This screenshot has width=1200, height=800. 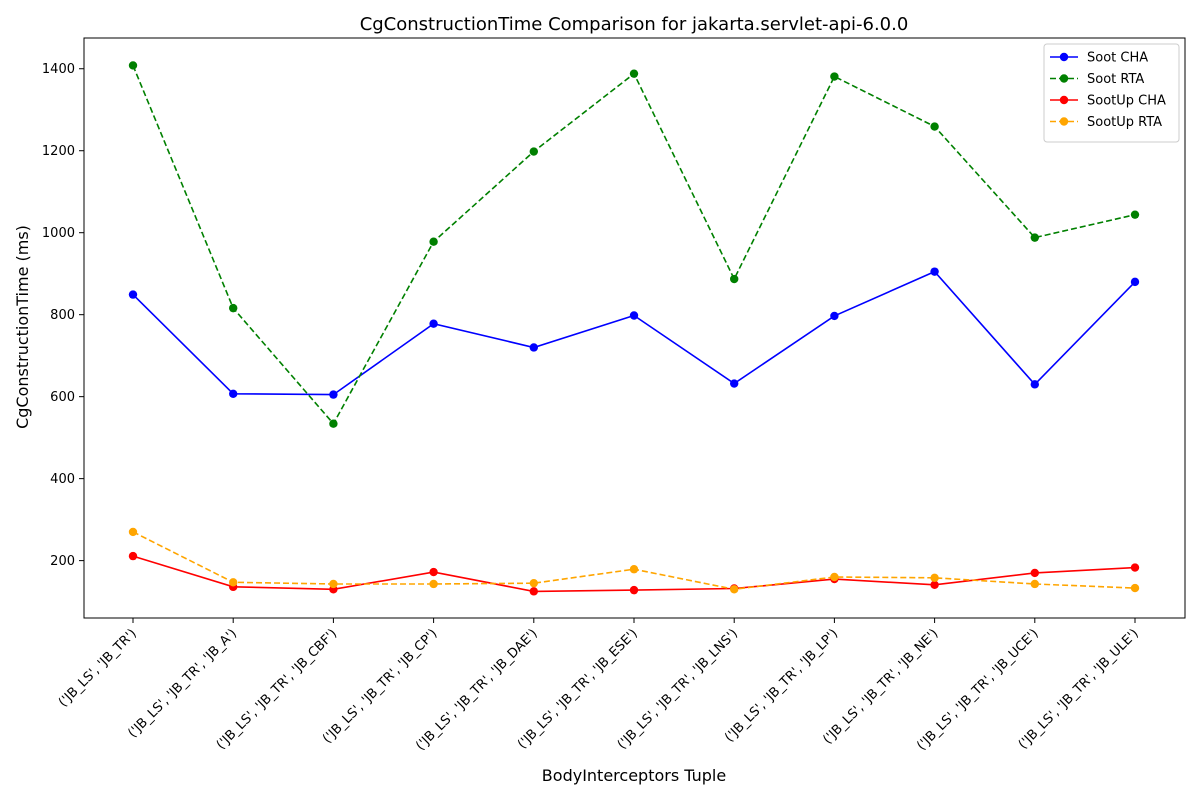 I want to click on series-line-soot-cha, so click(x=634, y=333).